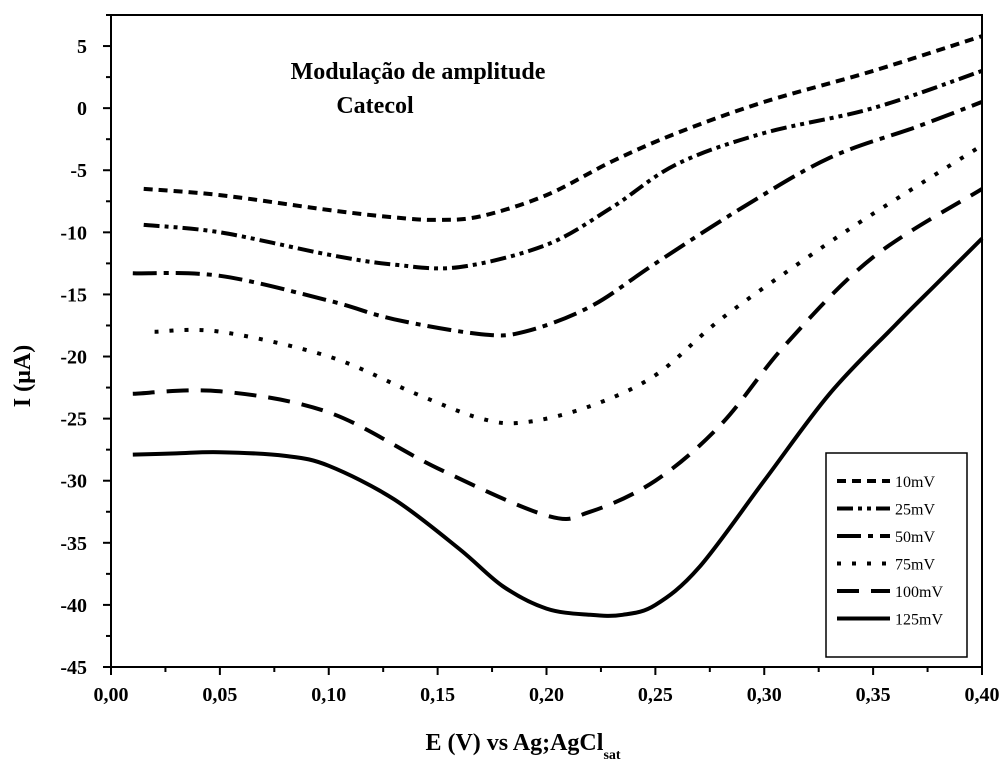 This screenshot has height=767, width=1007. What do you see at coordinates (82, 109) in the screenshot?
I see `y-tick-label: 0` at bounding box center [82, 109].